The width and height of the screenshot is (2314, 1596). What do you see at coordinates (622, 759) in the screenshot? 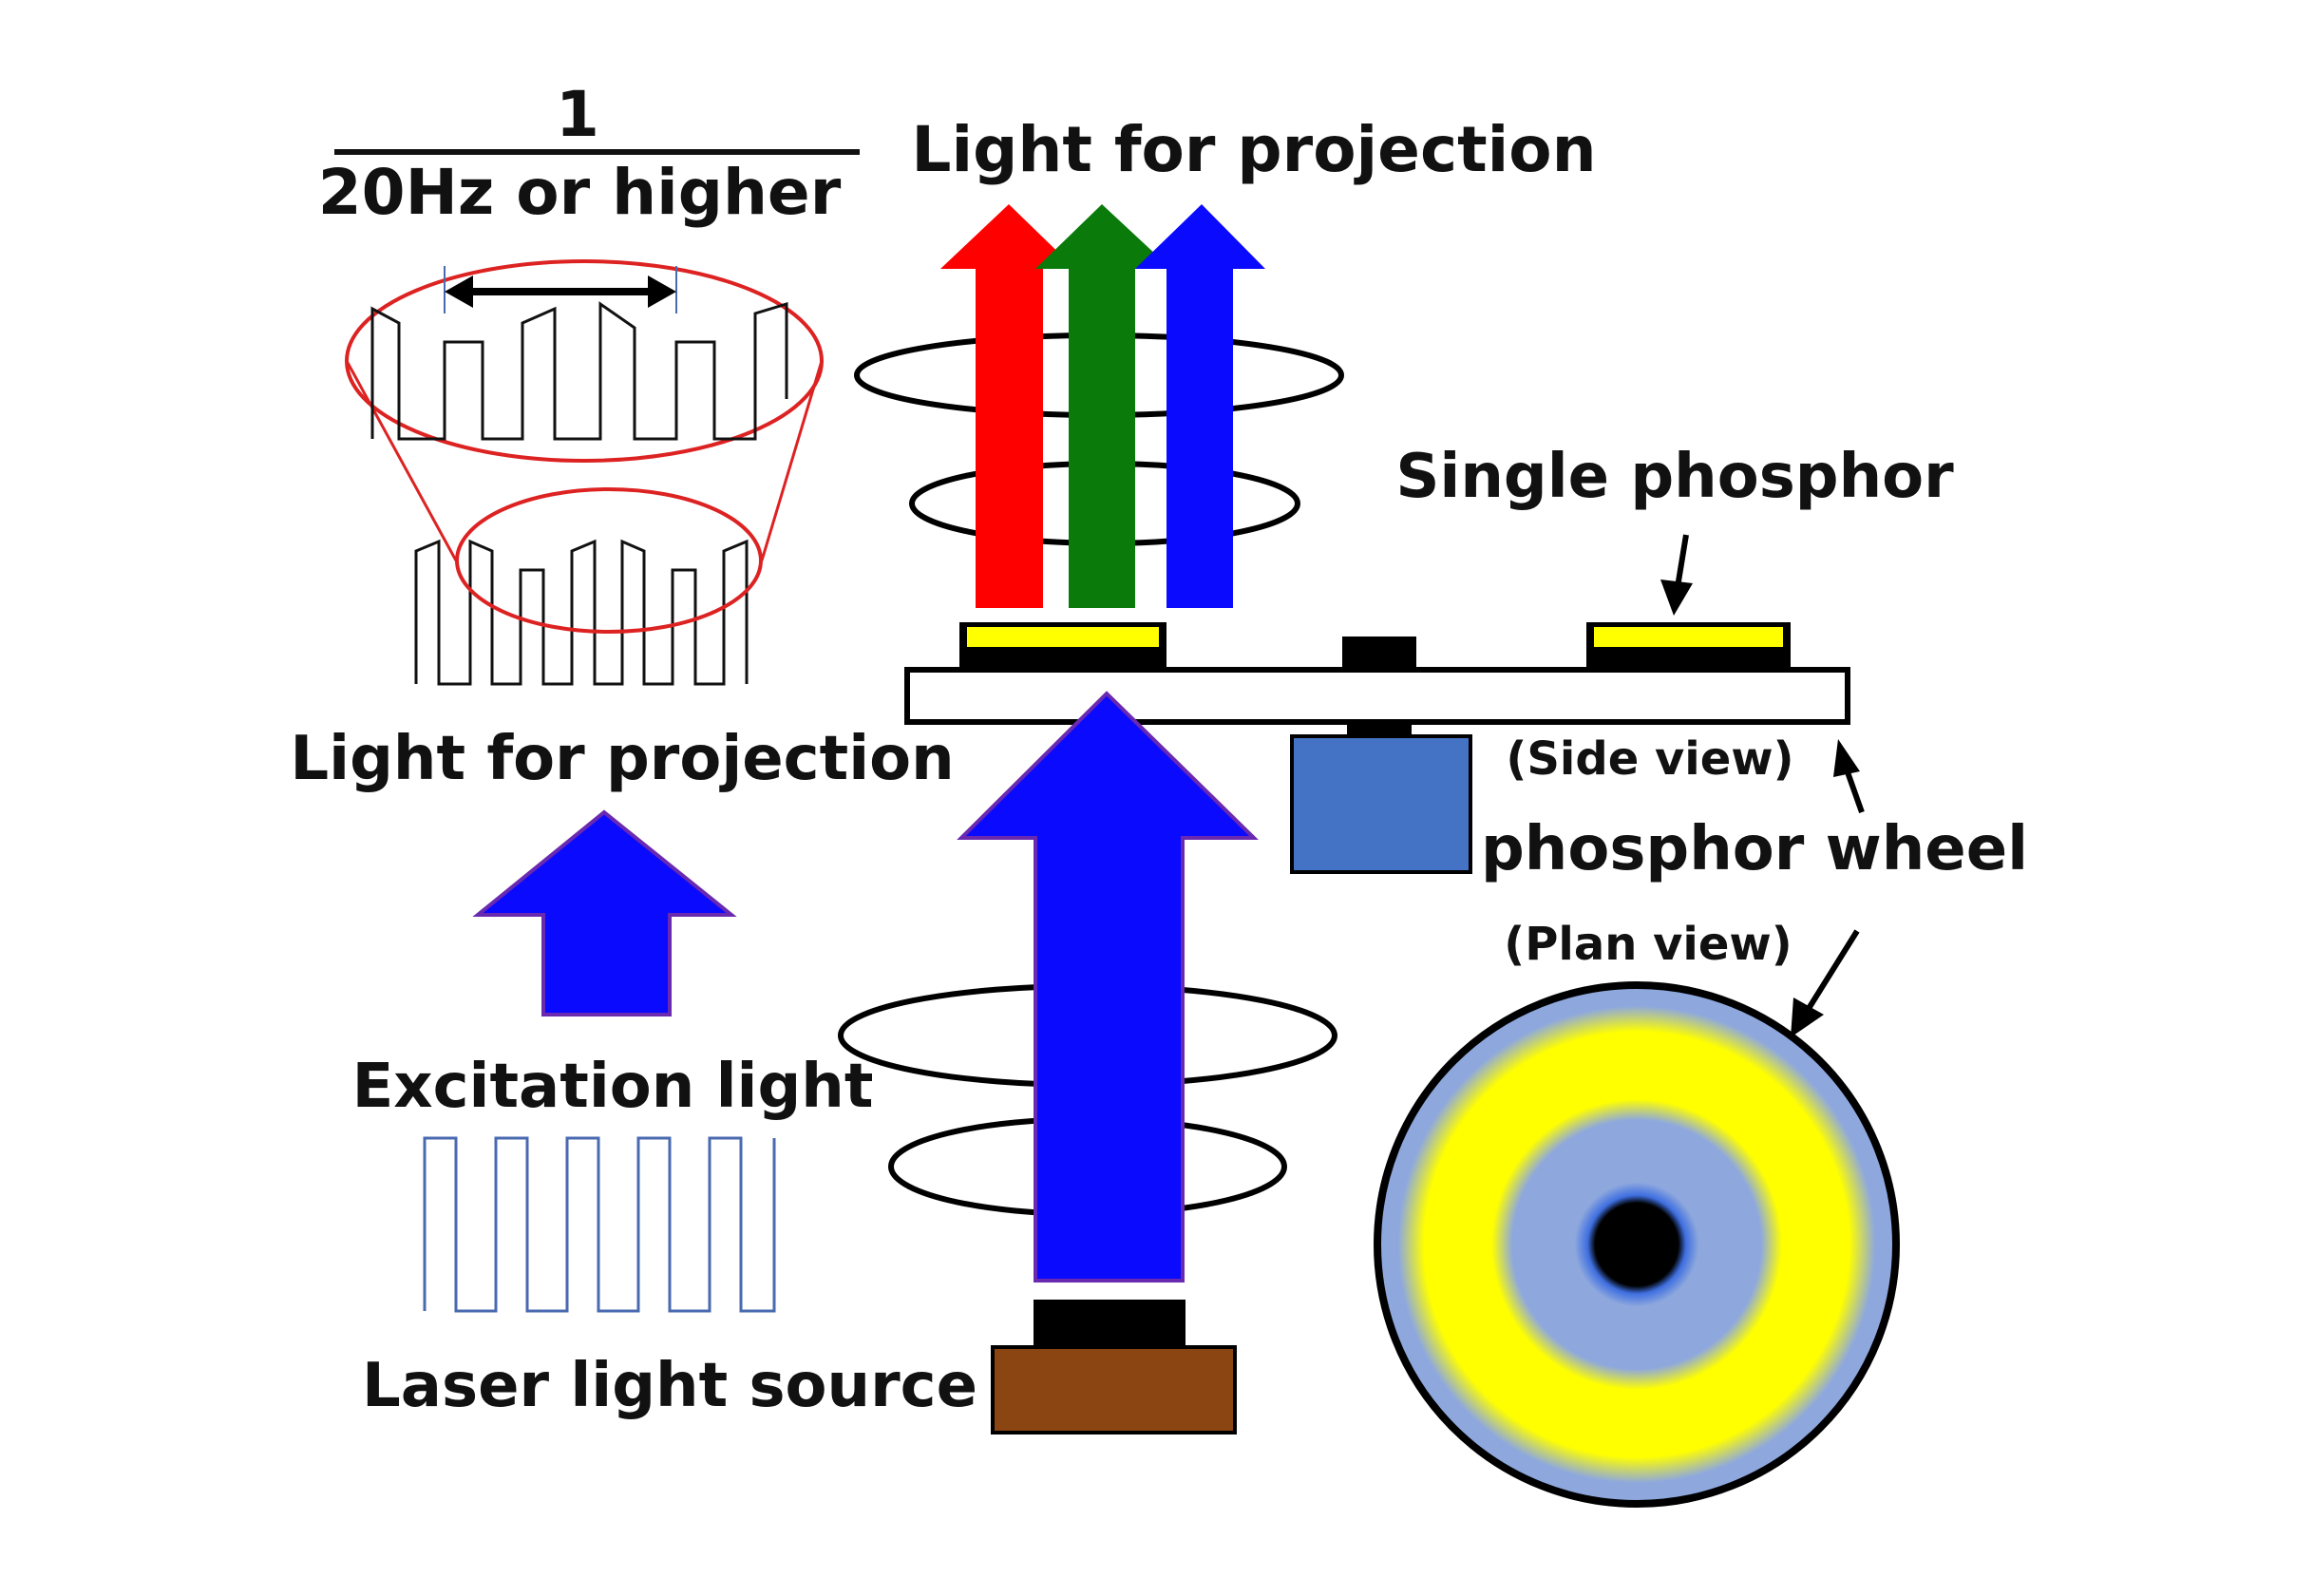
I see `light-for-projection-left-label: Light for projection` at bounding box center [622, 759].